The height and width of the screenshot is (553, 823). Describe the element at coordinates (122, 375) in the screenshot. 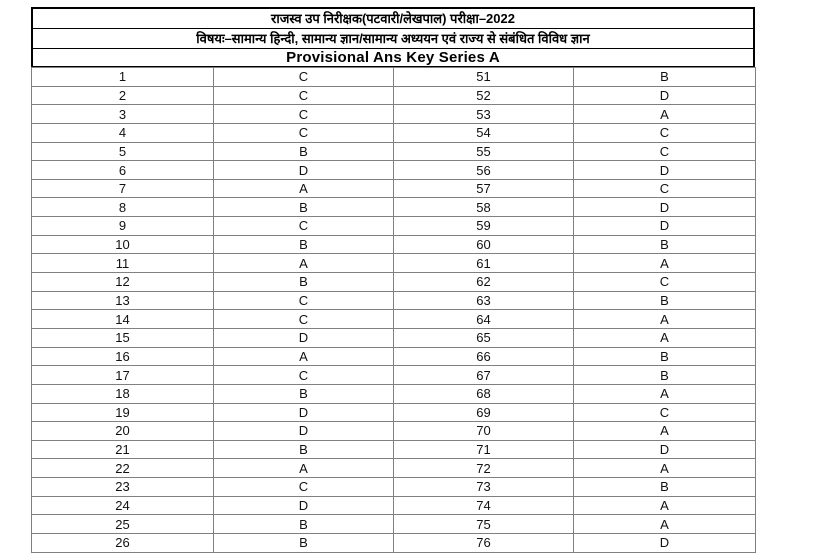

I see `question-number-cell: 17` at that location.